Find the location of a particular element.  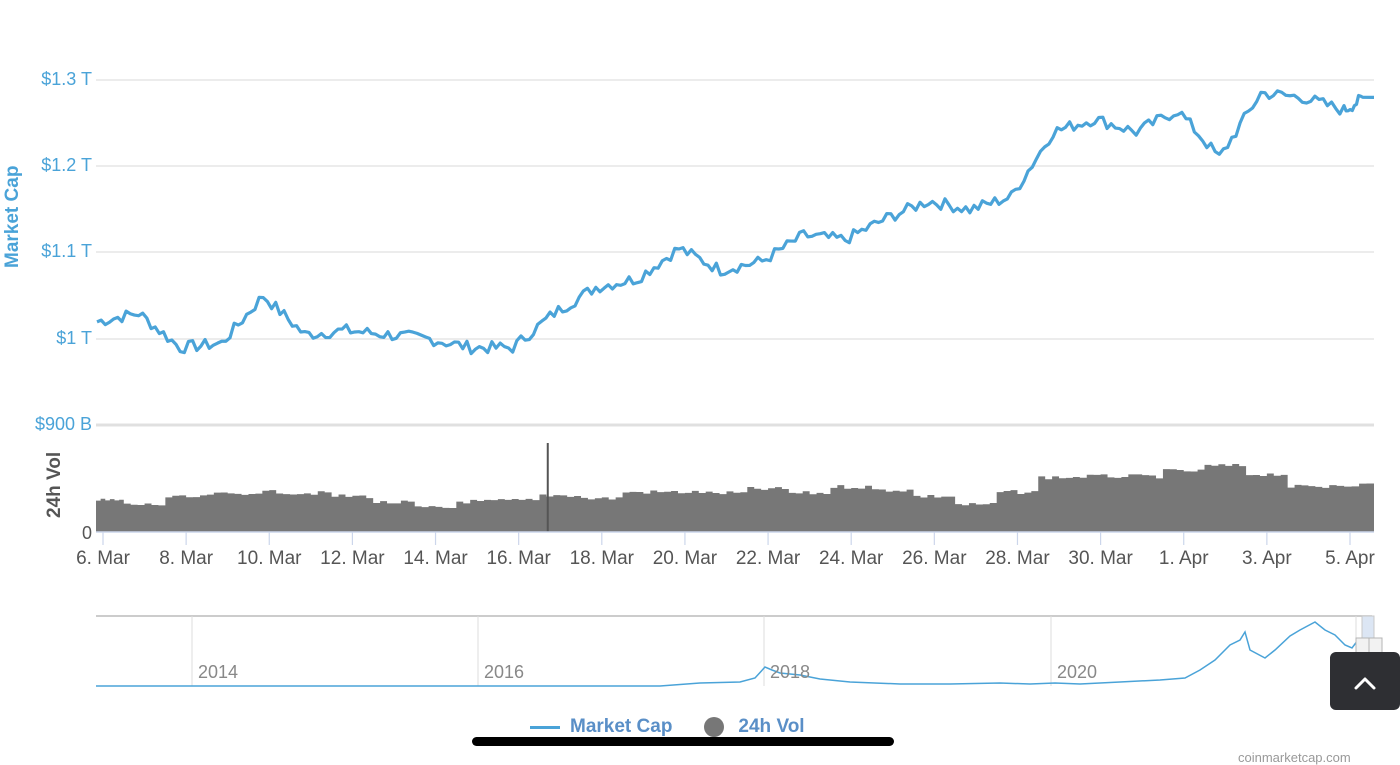

y-tick-label: $1.3 T is located at coordinates (66, 79).